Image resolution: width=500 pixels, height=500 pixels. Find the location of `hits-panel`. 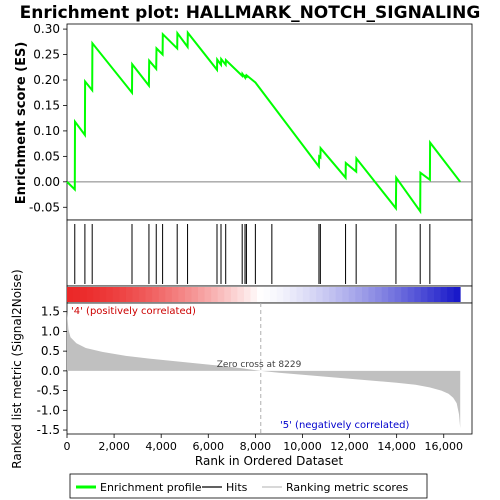

hits-panel is located at coordinates (269, 253).